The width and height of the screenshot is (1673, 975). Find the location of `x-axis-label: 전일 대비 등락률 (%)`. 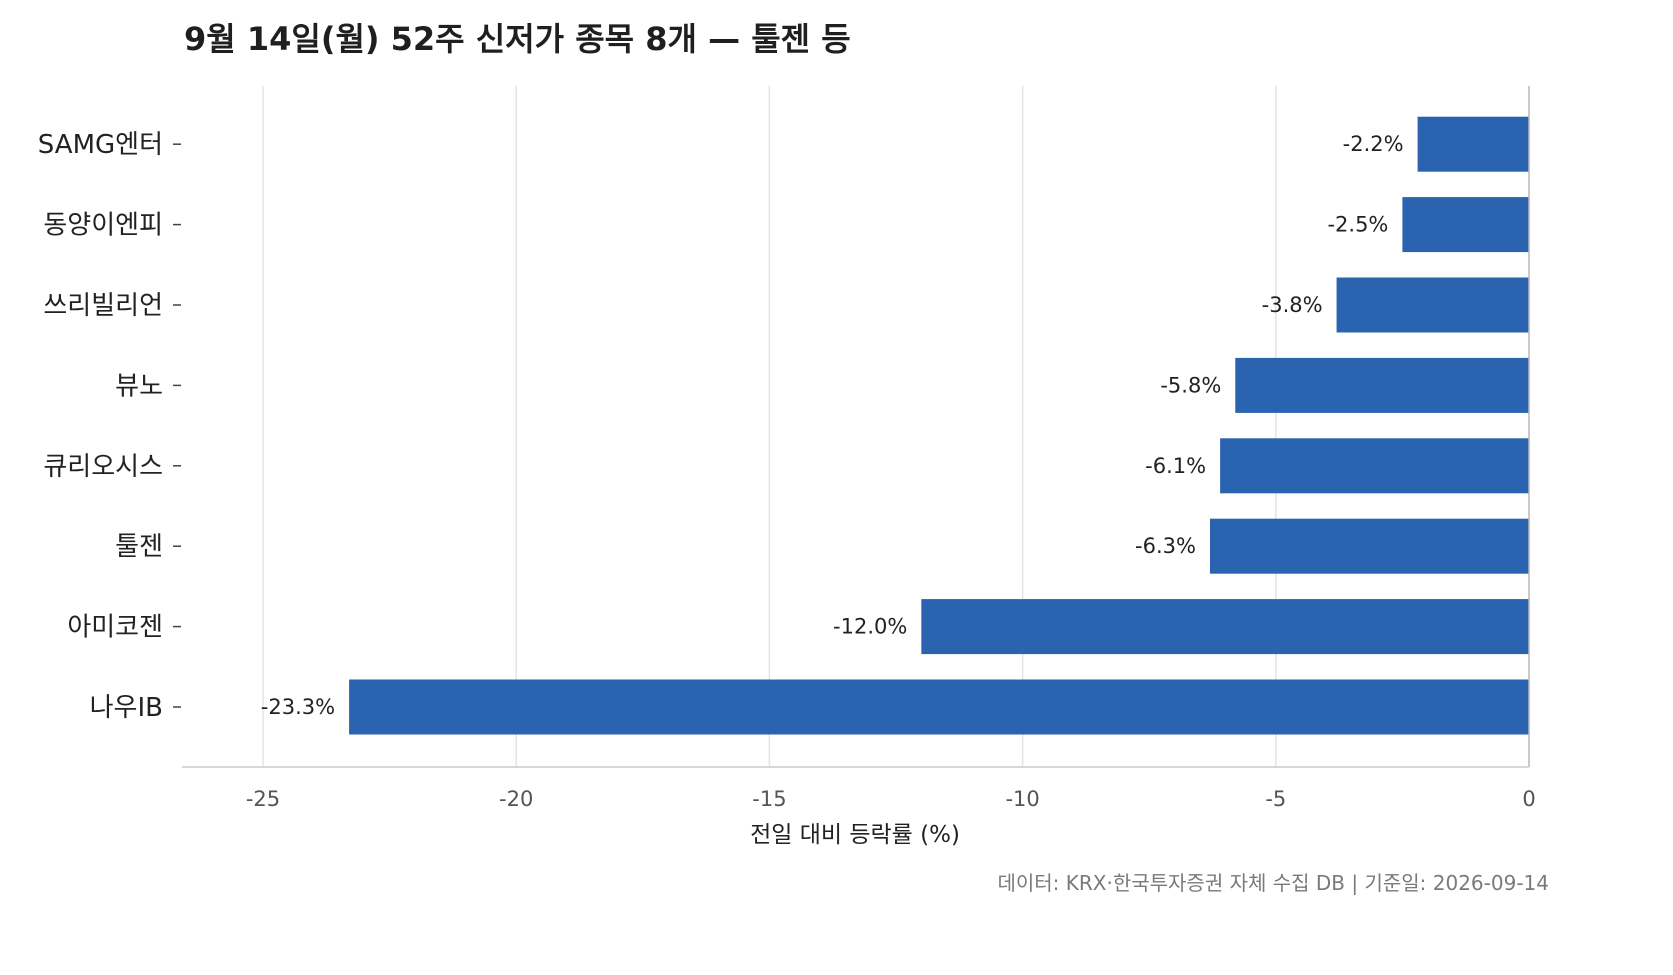

x-axis-label: 전일 대비 등락률 (%) is located at coordinates (855, 835).